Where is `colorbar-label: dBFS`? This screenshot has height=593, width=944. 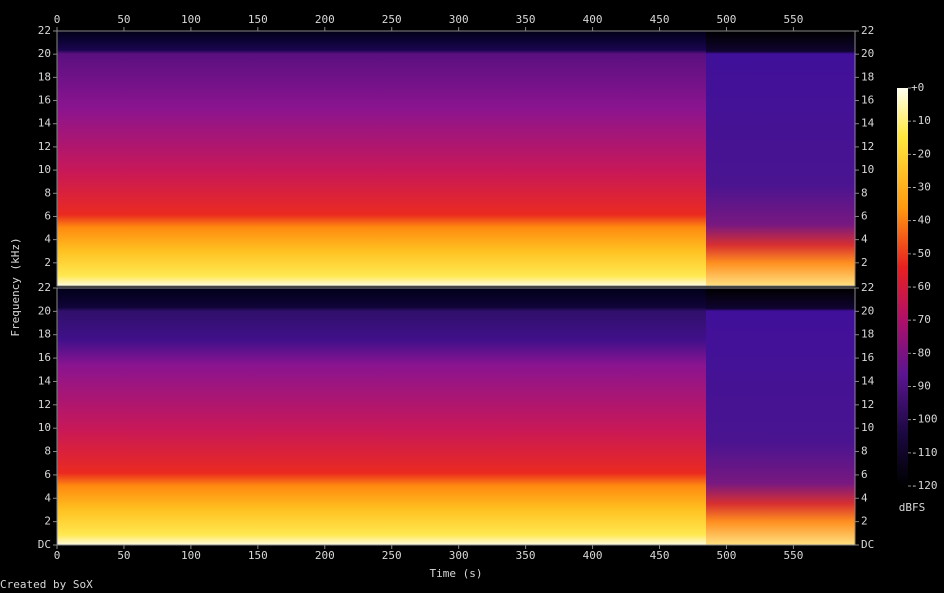
colorbar-label: dBFS is located at coordinates (912, 507).